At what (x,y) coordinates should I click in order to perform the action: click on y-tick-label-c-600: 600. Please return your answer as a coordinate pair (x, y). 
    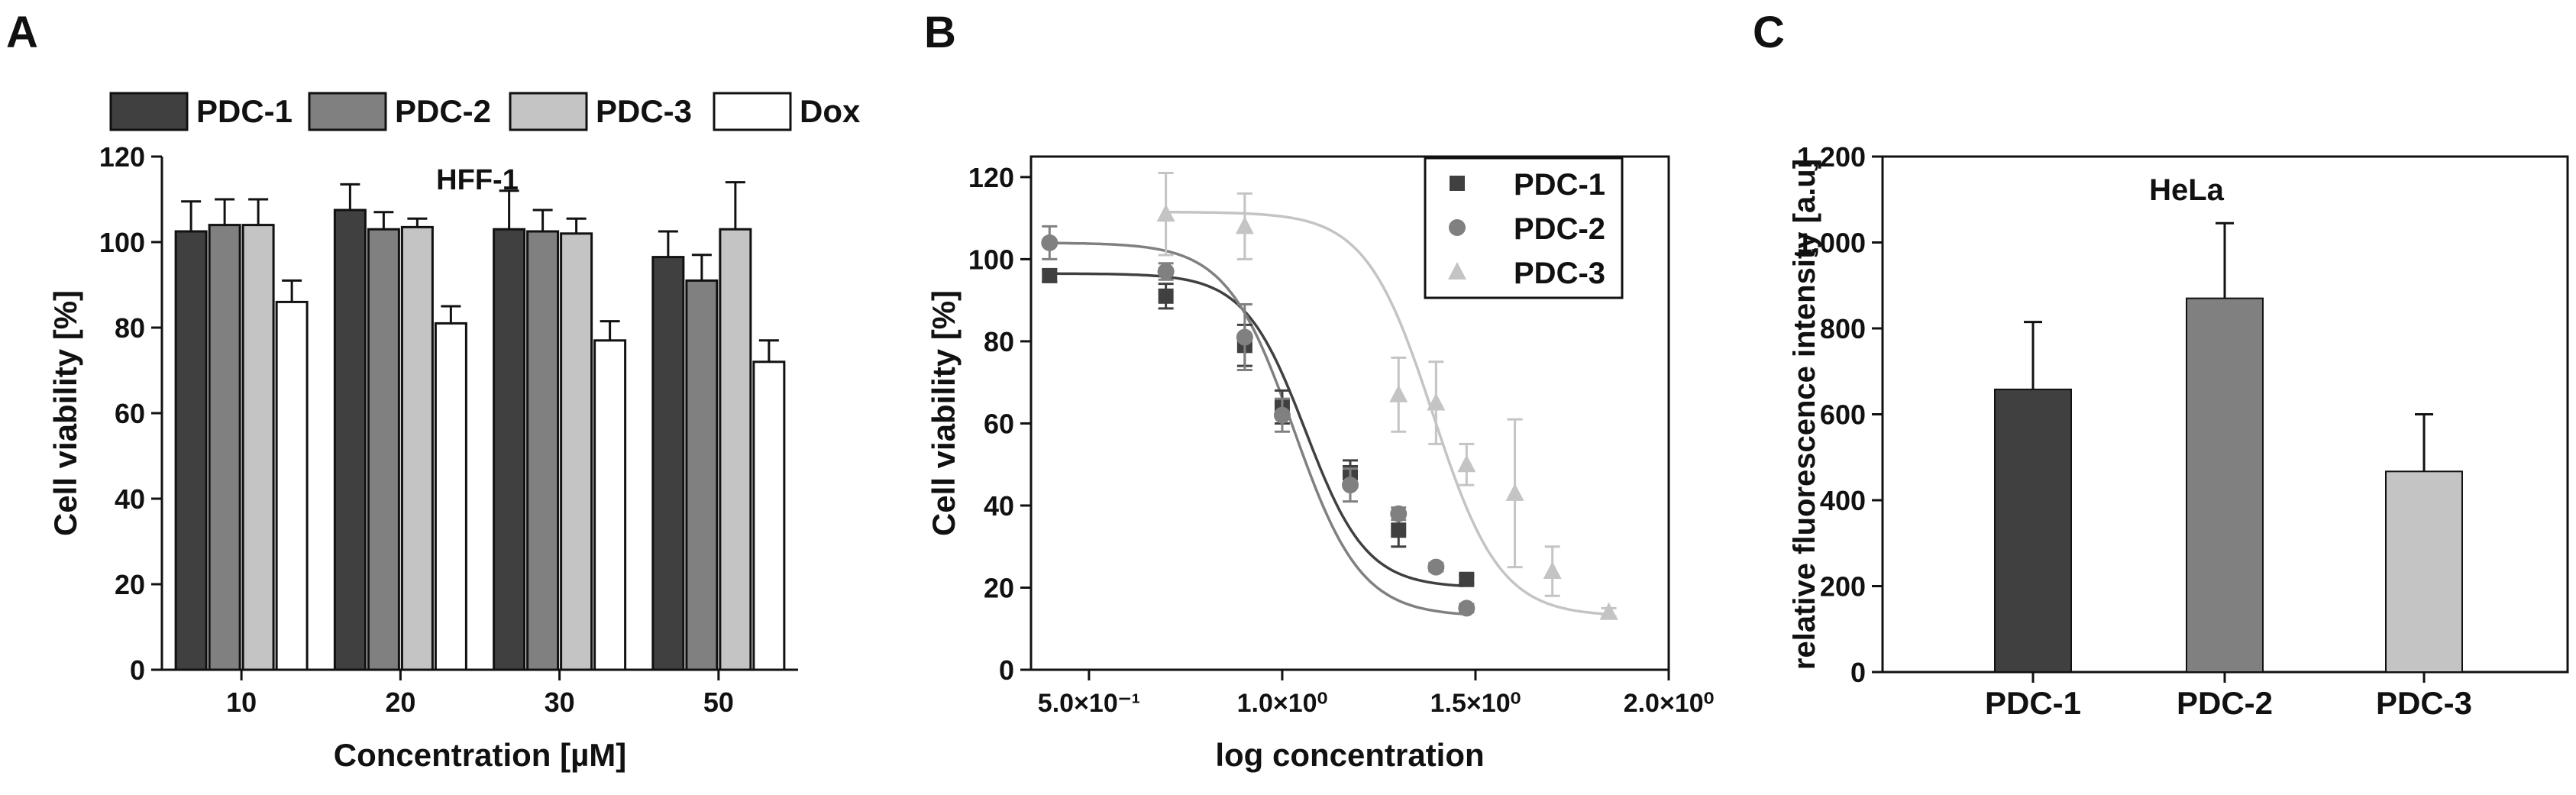
    Looking at the image, I should click on (1843, 415).